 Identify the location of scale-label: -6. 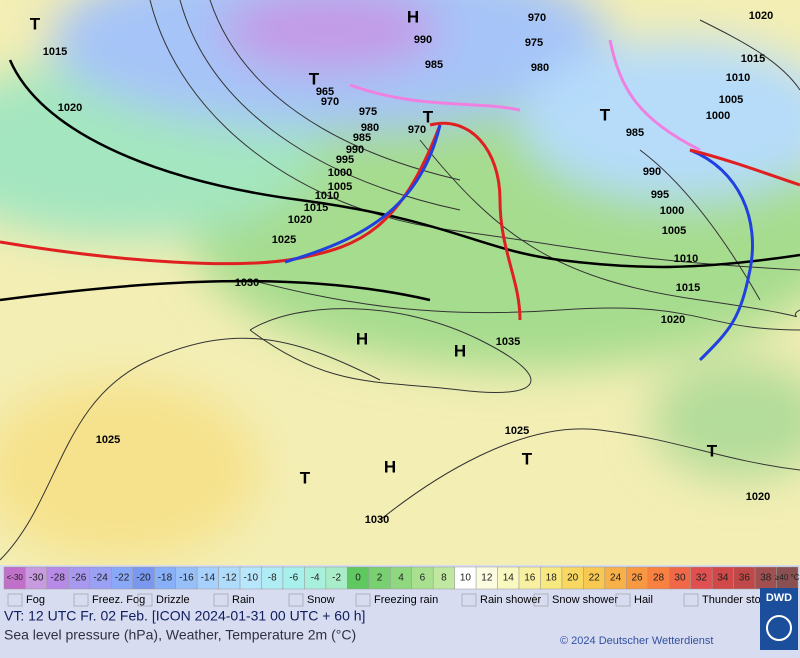
(293, 578).